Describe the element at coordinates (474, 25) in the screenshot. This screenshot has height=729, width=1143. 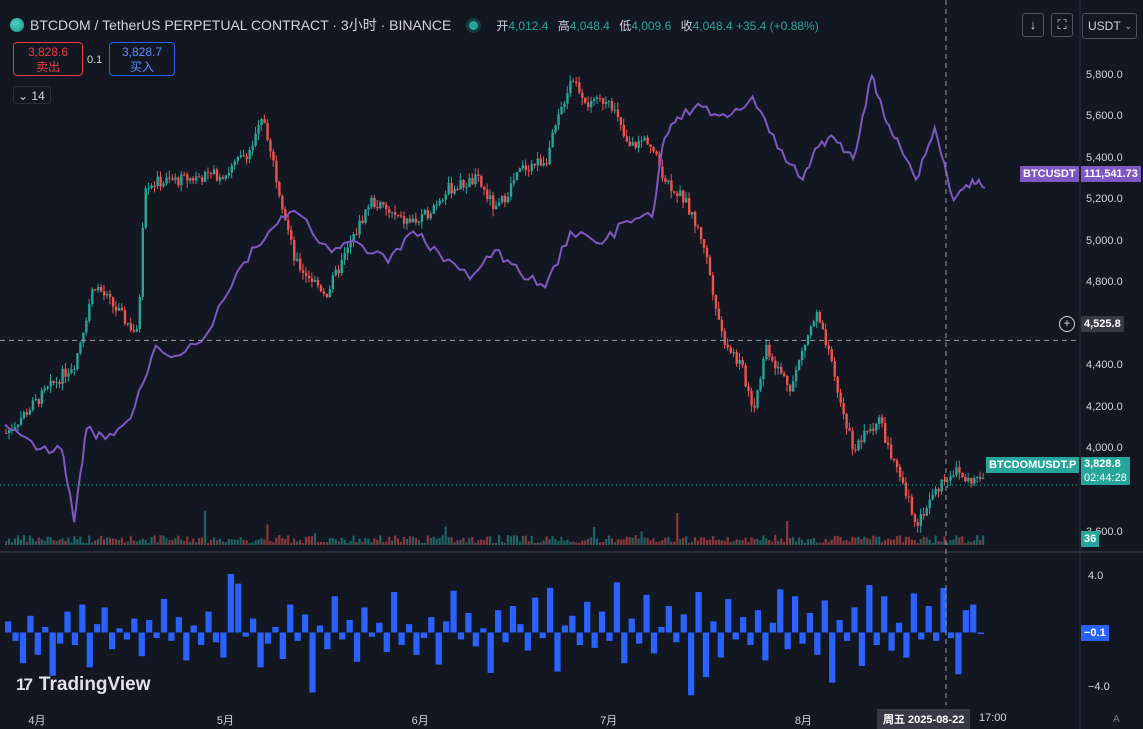
I see `market-status-icon` at that location.